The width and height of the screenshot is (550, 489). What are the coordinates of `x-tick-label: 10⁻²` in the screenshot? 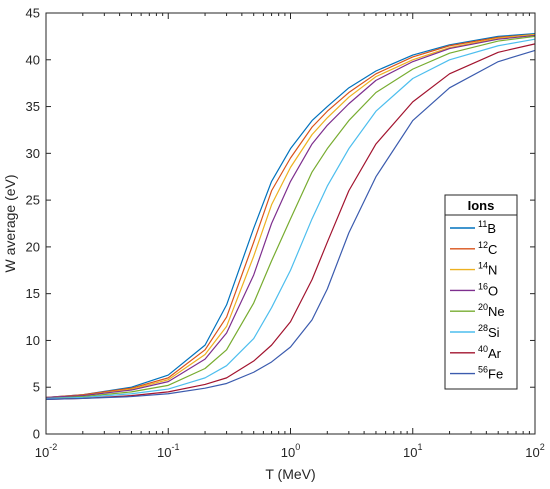 It's located at (46, 451).